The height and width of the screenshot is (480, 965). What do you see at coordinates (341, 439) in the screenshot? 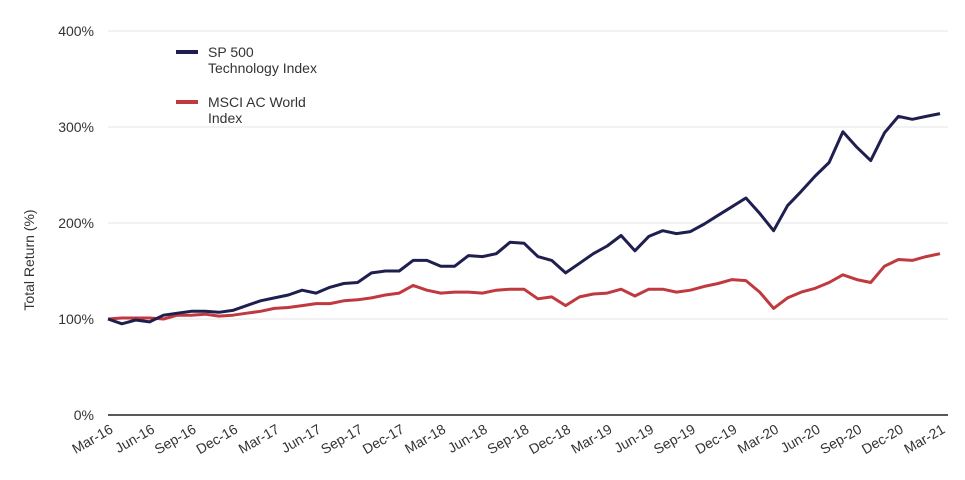
I see `x-tick-label: Sep-17` at bounding box center [341, 439].